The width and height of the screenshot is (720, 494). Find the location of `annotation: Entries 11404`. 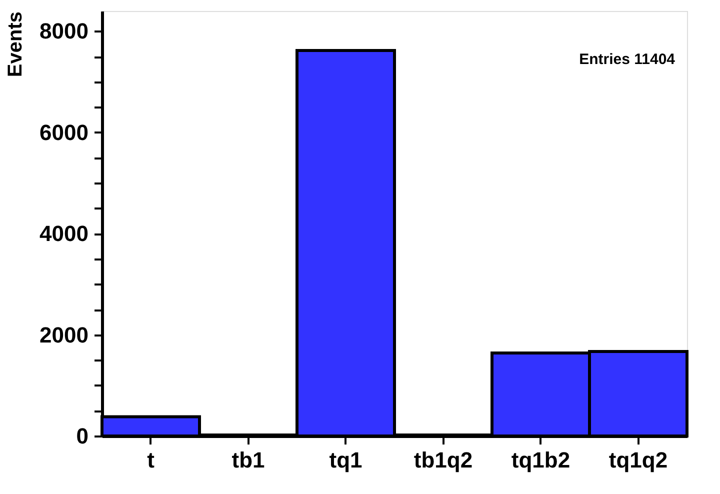

annotation: Entries 11404 is located at coordinates (627, 59).